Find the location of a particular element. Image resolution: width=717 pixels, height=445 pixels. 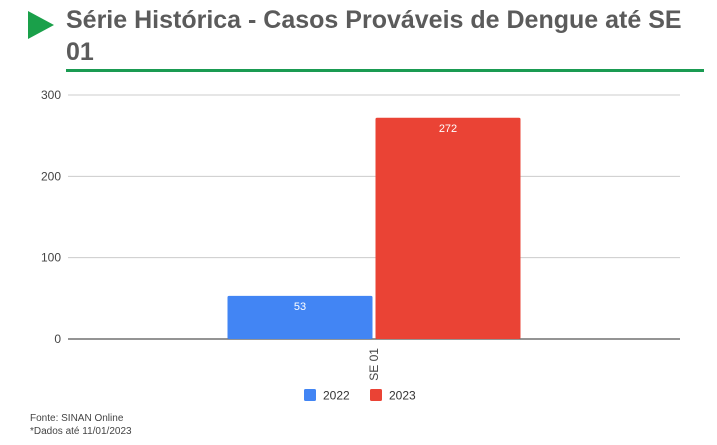

legend: 2022 2023 is located at coordinates (360, 396).